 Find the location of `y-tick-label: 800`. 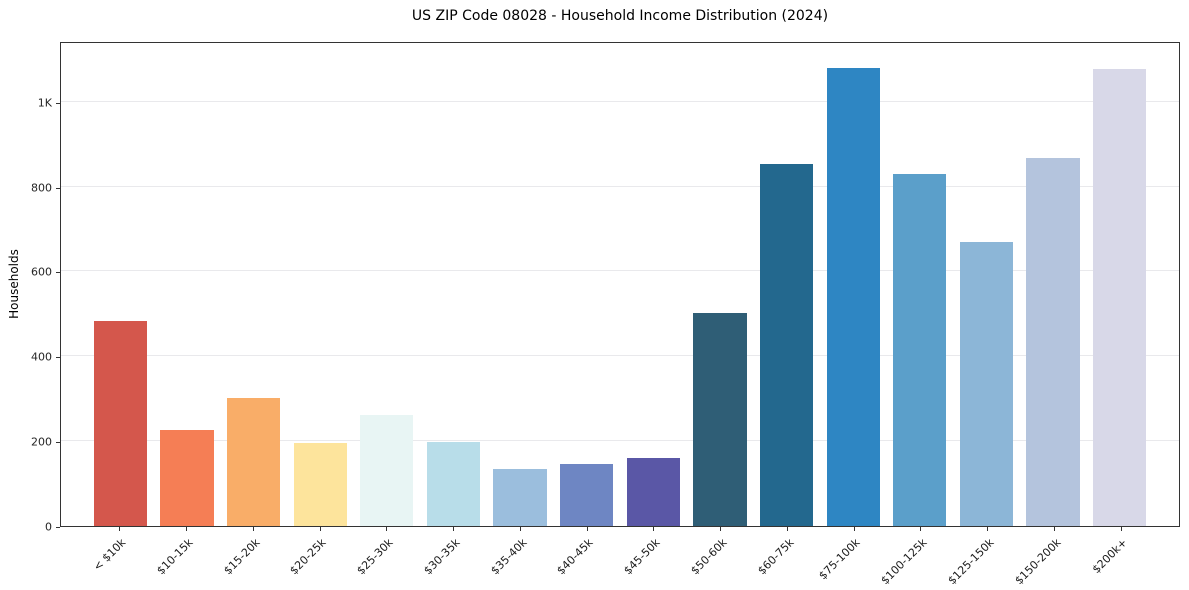

y-tick-label: 800 is located at coordinates (41, 188).